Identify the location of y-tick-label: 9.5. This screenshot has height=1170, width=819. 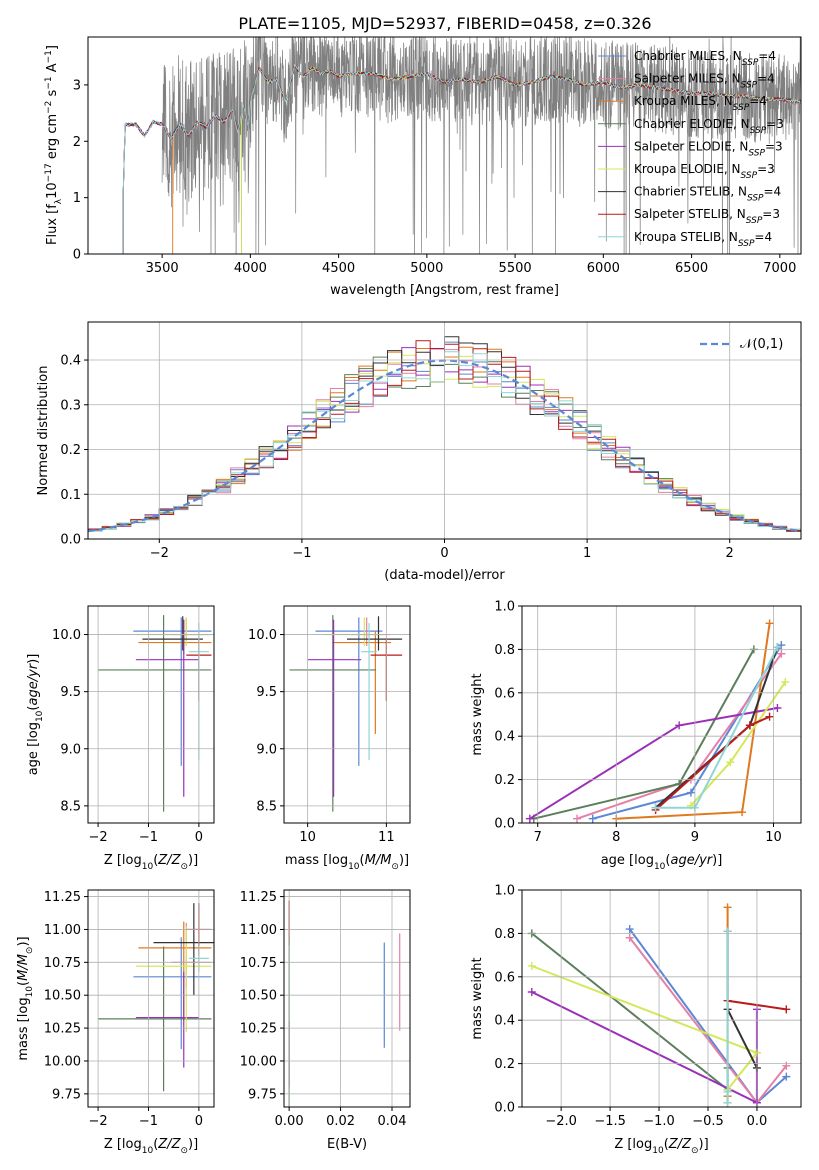
(70, 692).